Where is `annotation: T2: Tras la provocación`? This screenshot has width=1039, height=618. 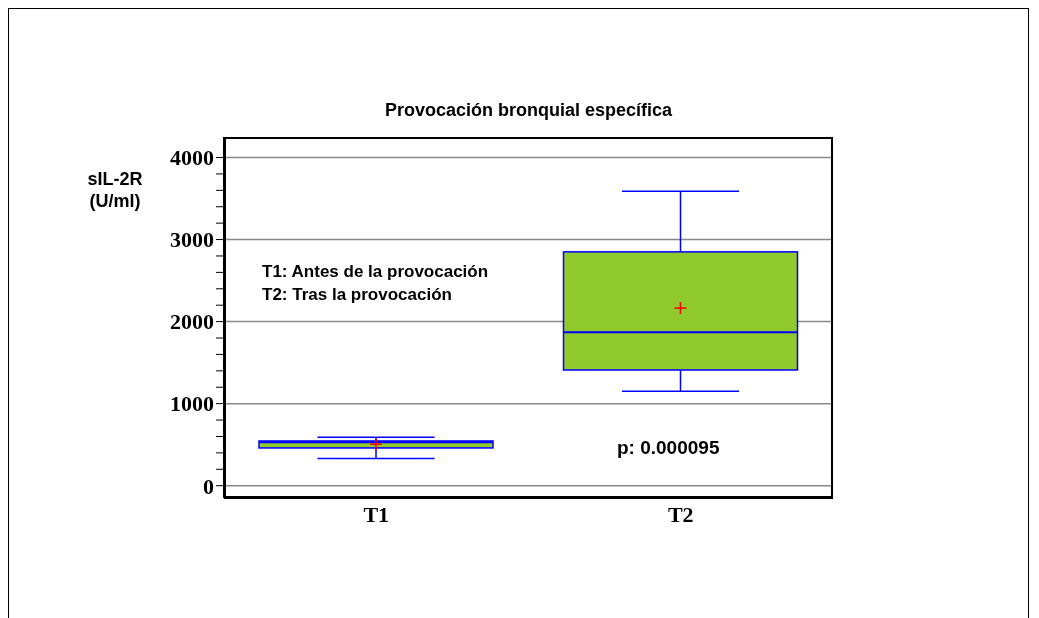
annotation: T2: Tras la provocación is located at coordinates (357, 295).